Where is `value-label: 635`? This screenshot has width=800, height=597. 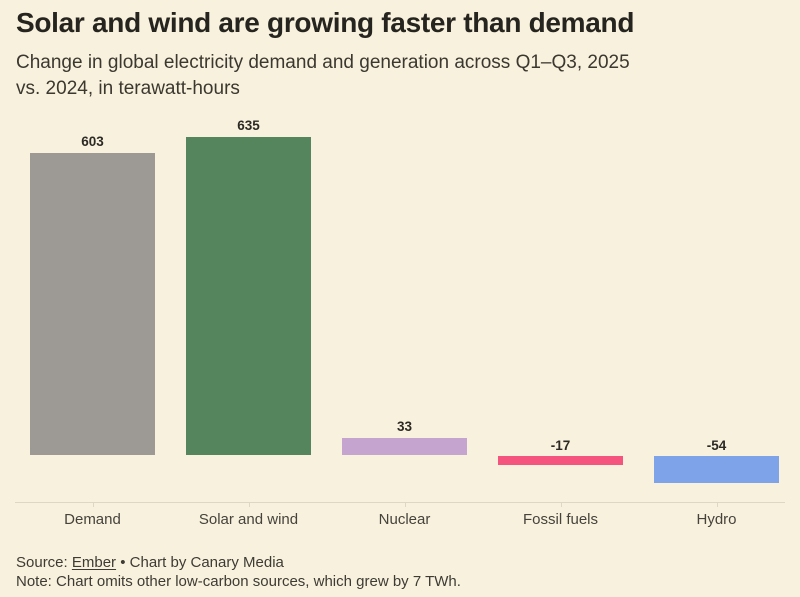
value-label: 635 is located at coordinates (248, 125).